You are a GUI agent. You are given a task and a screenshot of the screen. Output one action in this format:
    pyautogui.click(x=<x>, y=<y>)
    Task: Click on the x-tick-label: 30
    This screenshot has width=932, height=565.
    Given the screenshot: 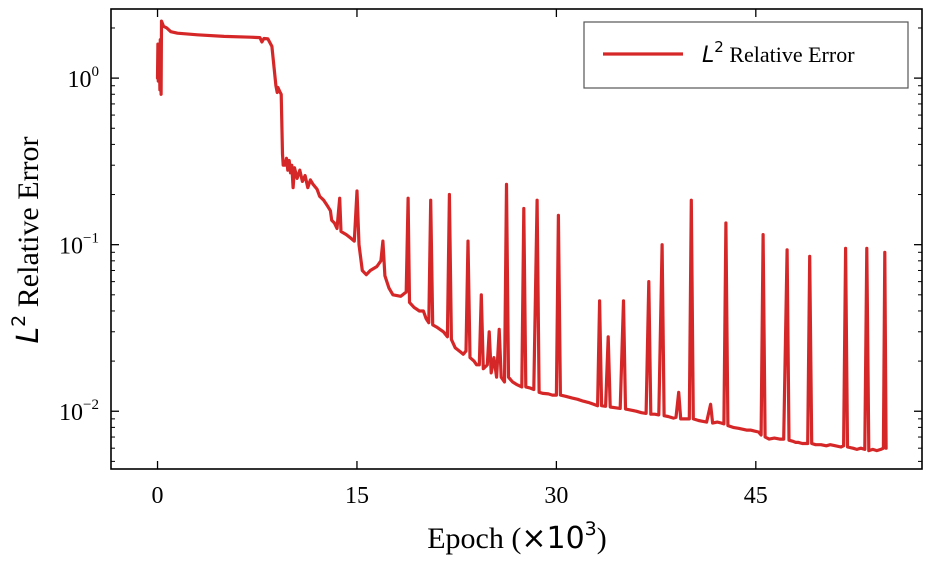 What is the action you would take?
    pyautogui.click(x=556, y=496)
    